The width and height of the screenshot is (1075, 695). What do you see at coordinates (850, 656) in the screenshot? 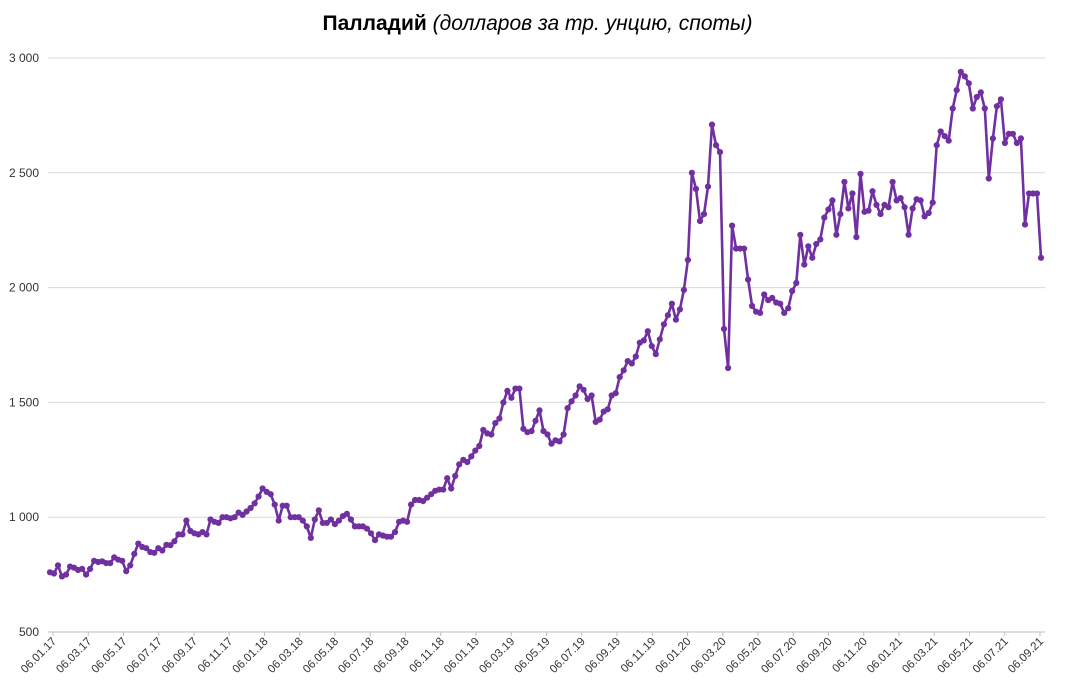
I see `x-tick-label: 06.11.20` at bounding box center [850, 656].